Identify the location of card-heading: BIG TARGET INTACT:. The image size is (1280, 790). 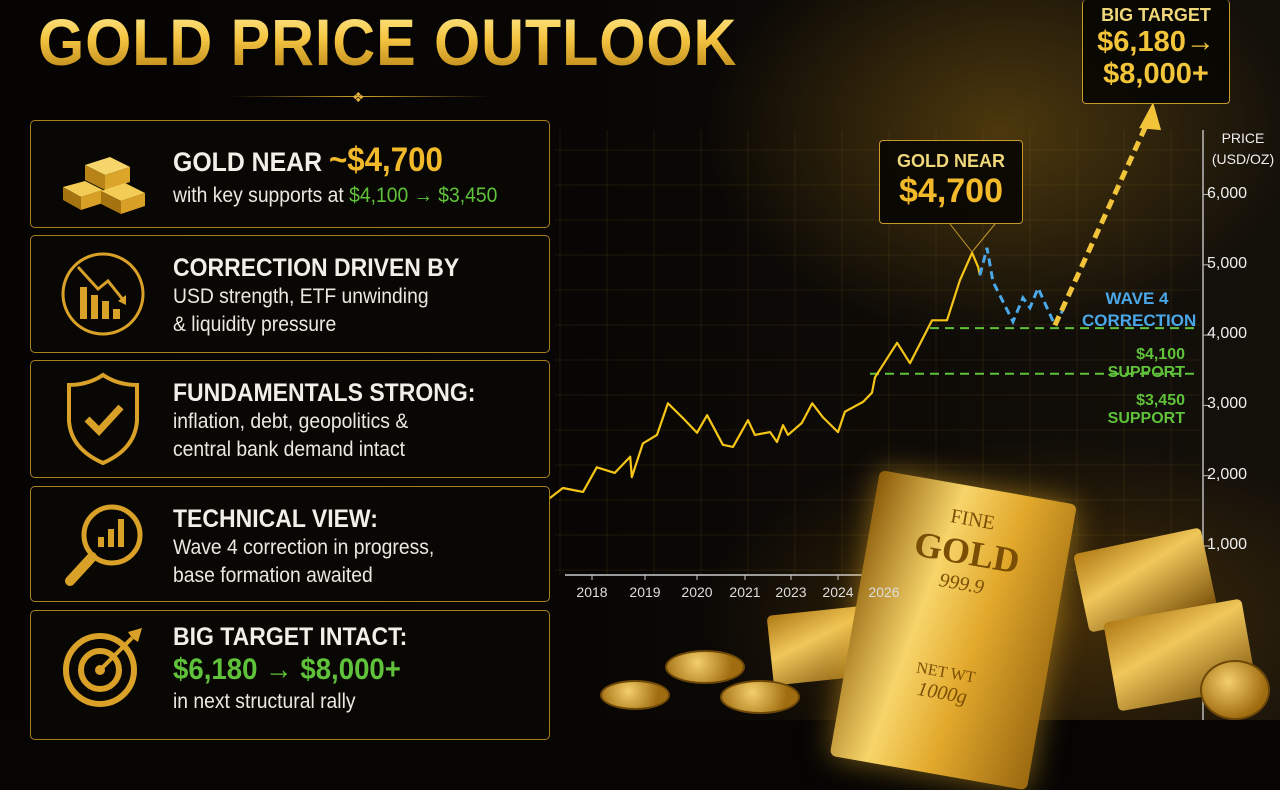
(290, 637).